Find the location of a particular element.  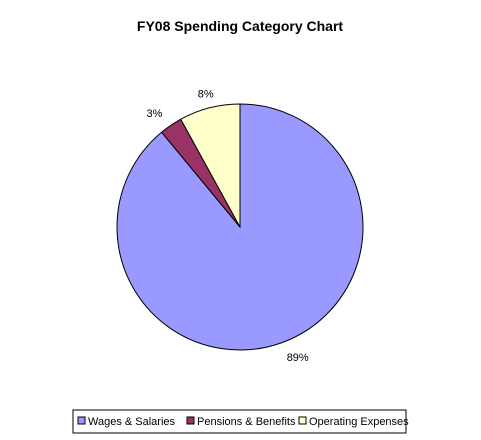

pie-slice-operating-expenses is located at coordinates (210, 165).